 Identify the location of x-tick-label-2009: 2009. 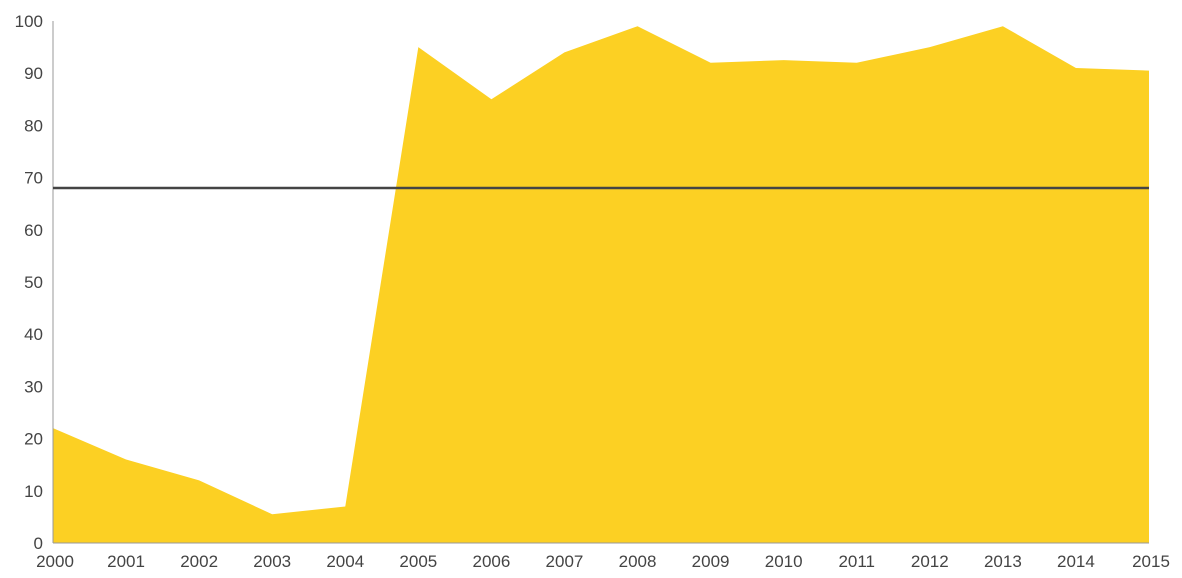
(711, 561).